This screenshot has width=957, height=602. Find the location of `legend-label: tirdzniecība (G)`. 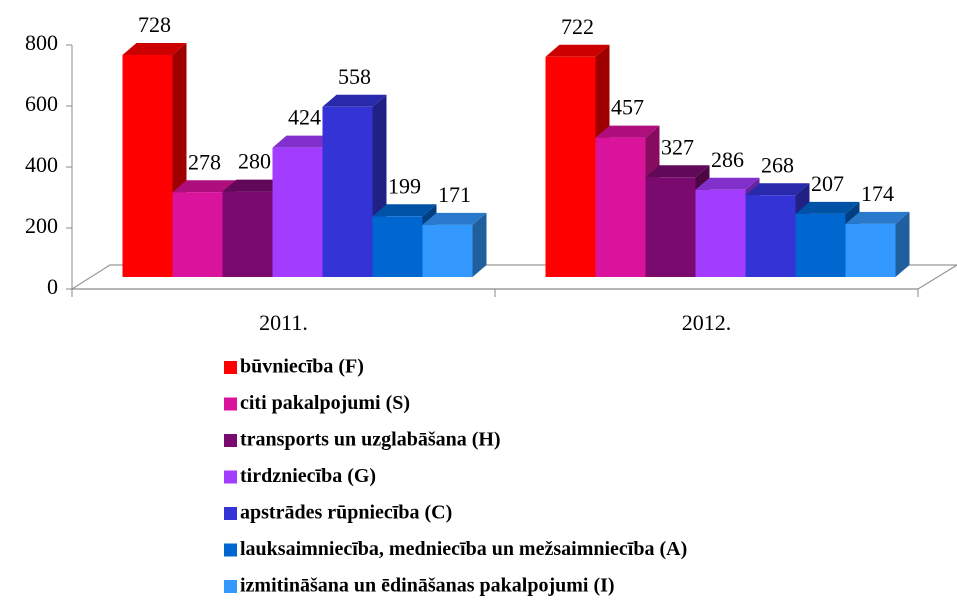

legend-label: tirdzniecība (G) is located at coordinates (308, 476).